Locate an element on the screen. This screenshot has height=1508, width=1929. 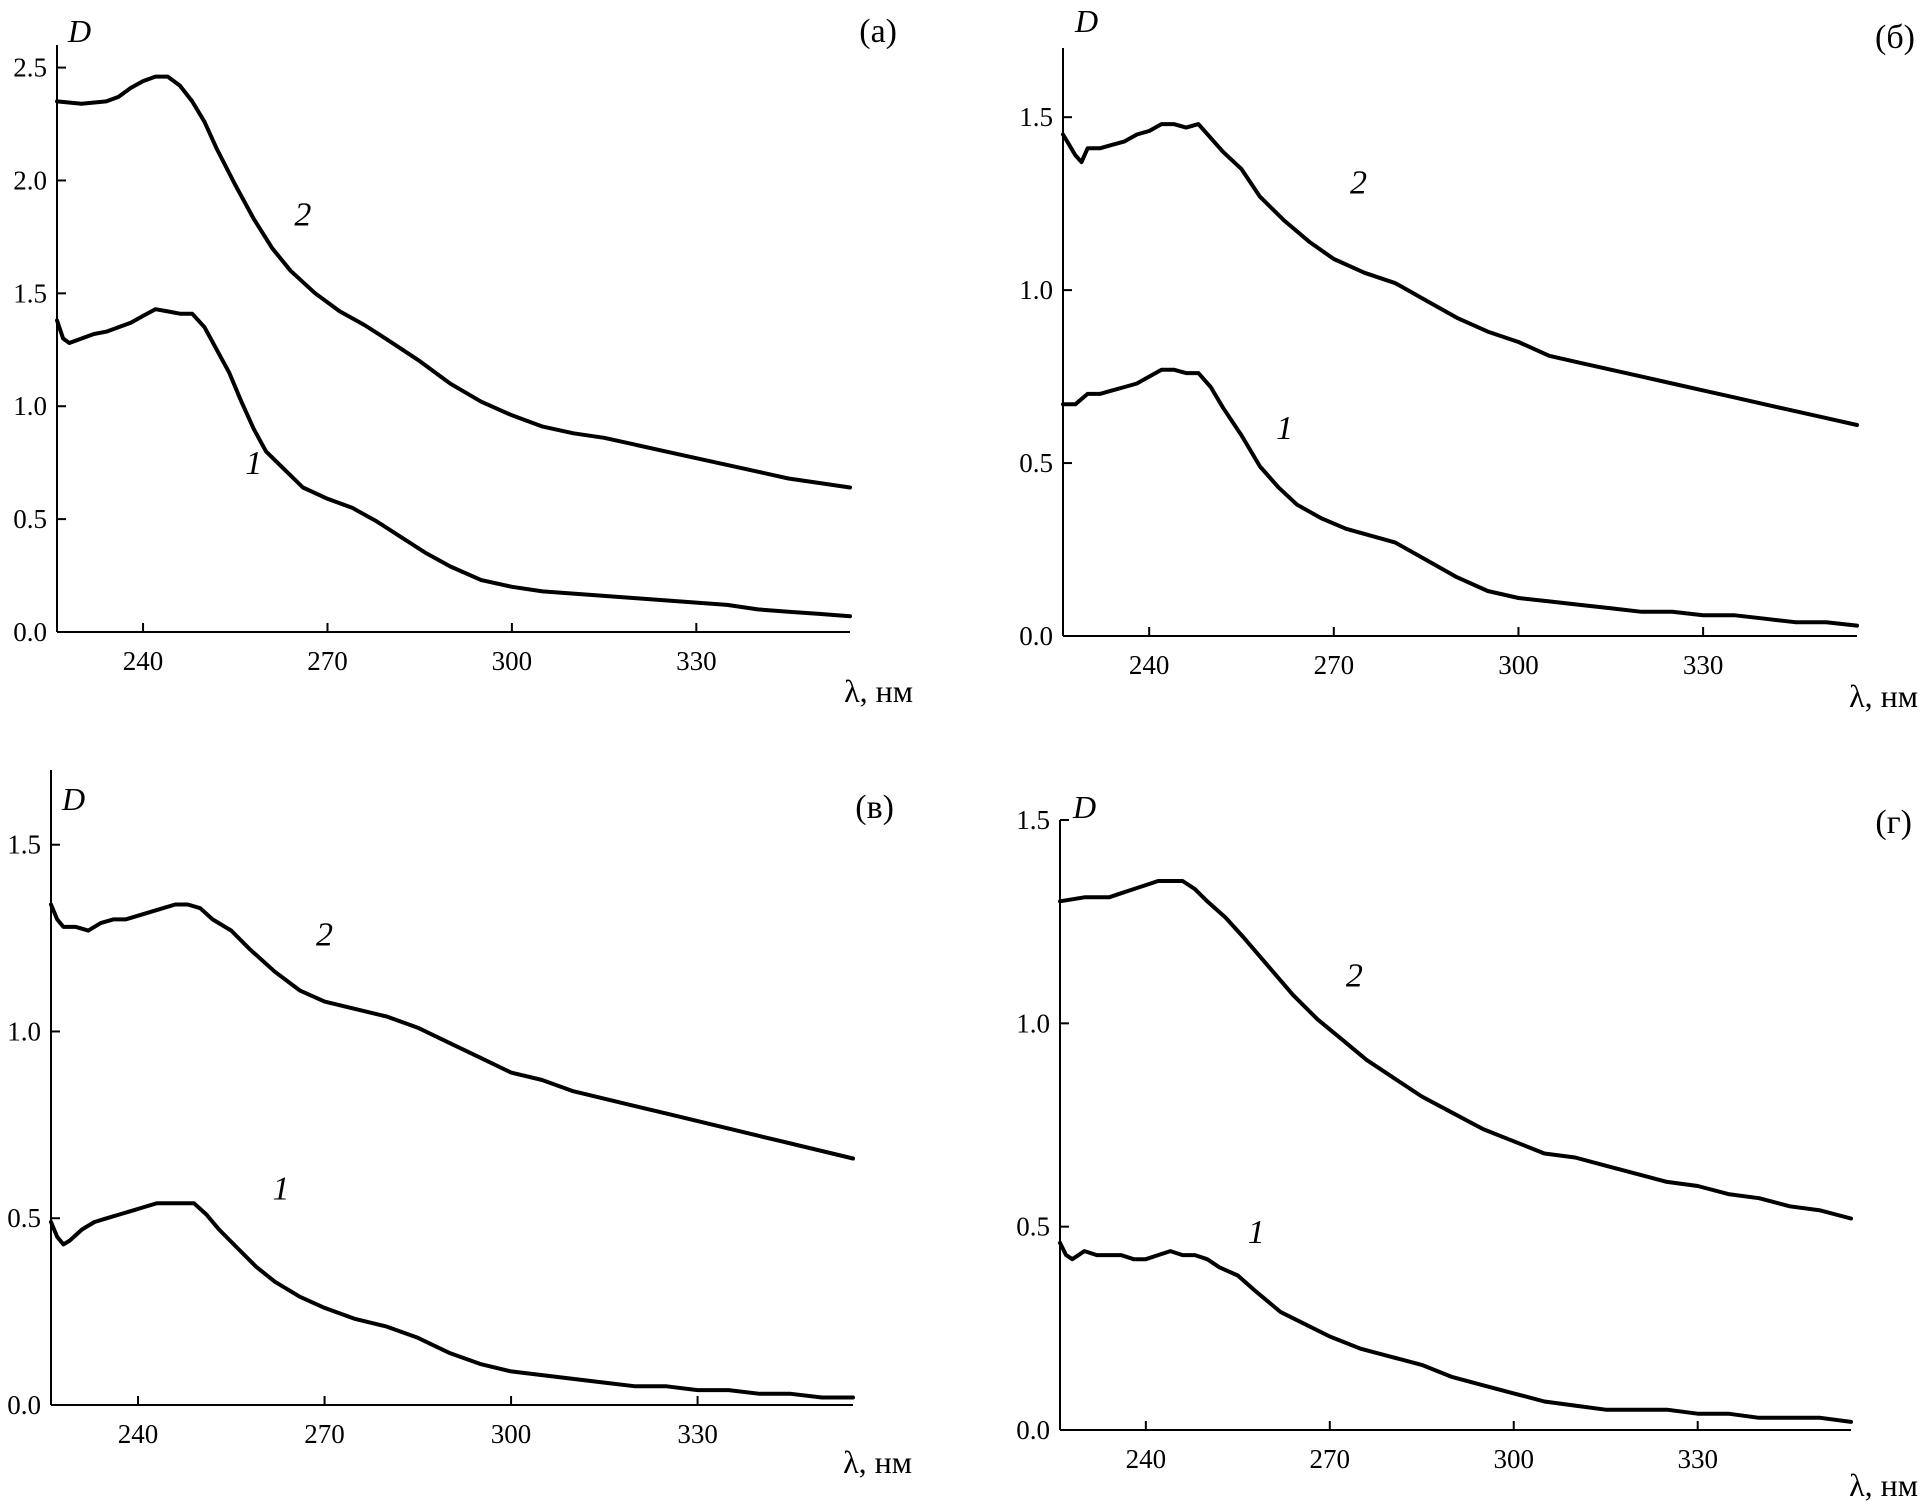
x-tick-label-b: 270 is located at coordinates (1334, 665).